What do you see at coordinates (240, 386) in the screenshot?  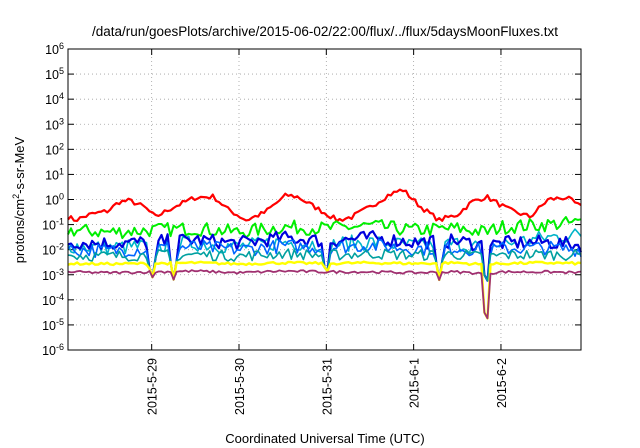 I see `x-tick-label: 2015-5-30` at bounding box center [240, 386].